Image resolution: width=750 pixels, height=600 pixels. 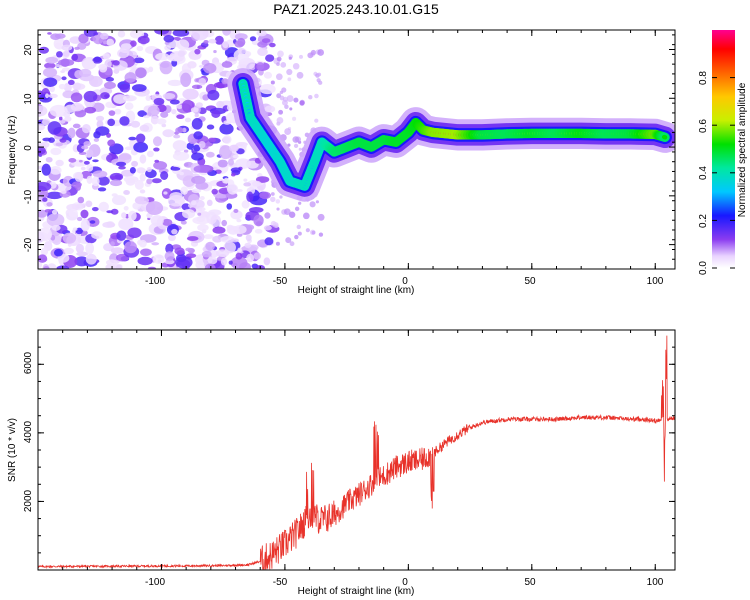 I want to click on colorbar-ticks, so click(x=723, y=173).